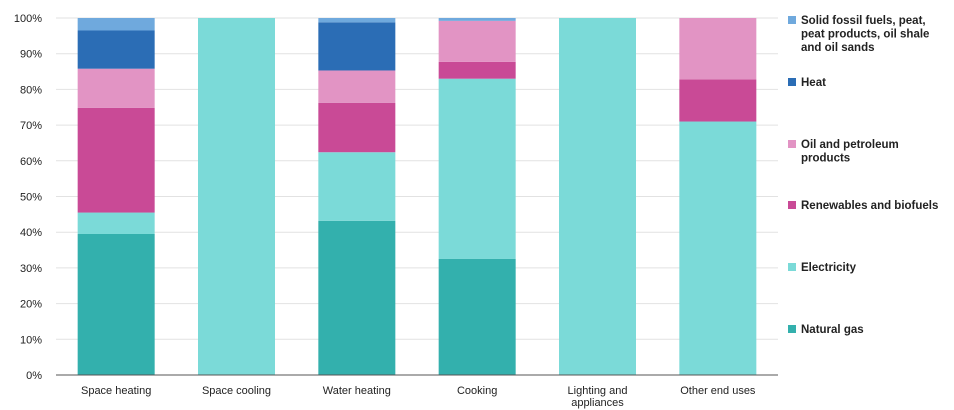  I want to click on y-tick-label: 30%, so click(31, 269).